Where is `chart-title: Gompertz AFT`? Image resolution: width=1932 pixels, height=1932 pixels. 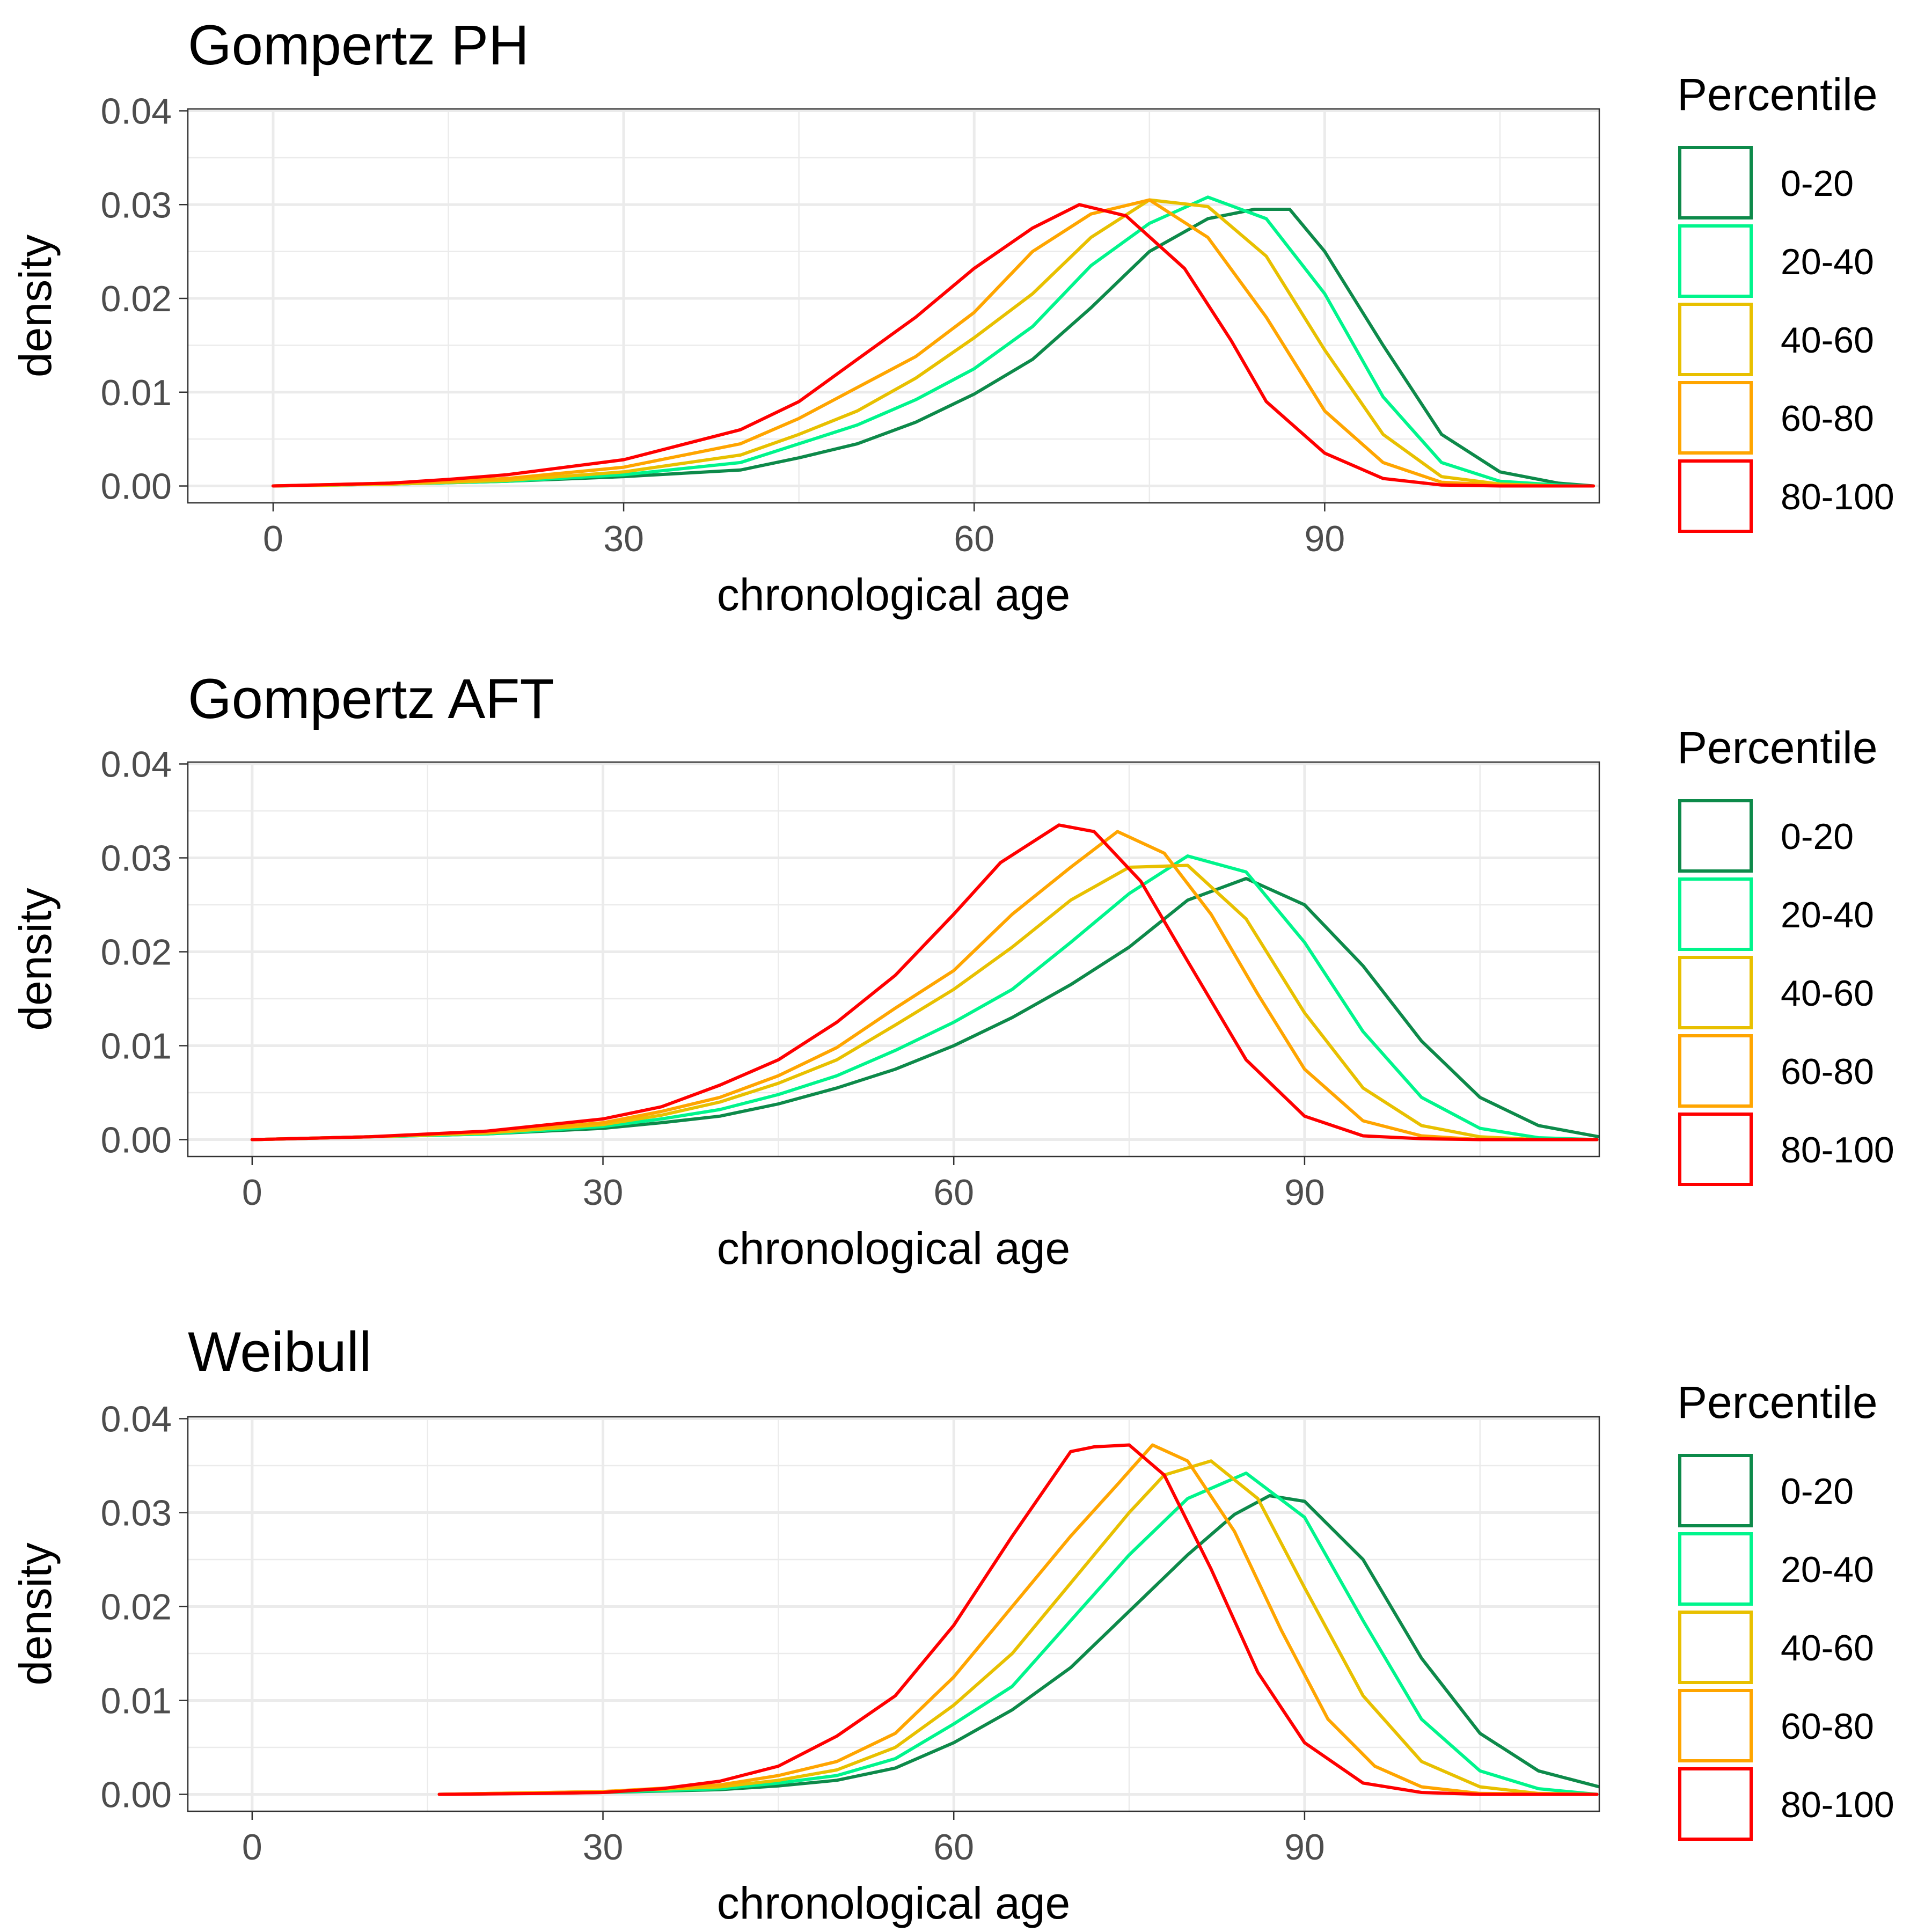 chart-title: Gompertz AFT is located at coordinates (371, 699).